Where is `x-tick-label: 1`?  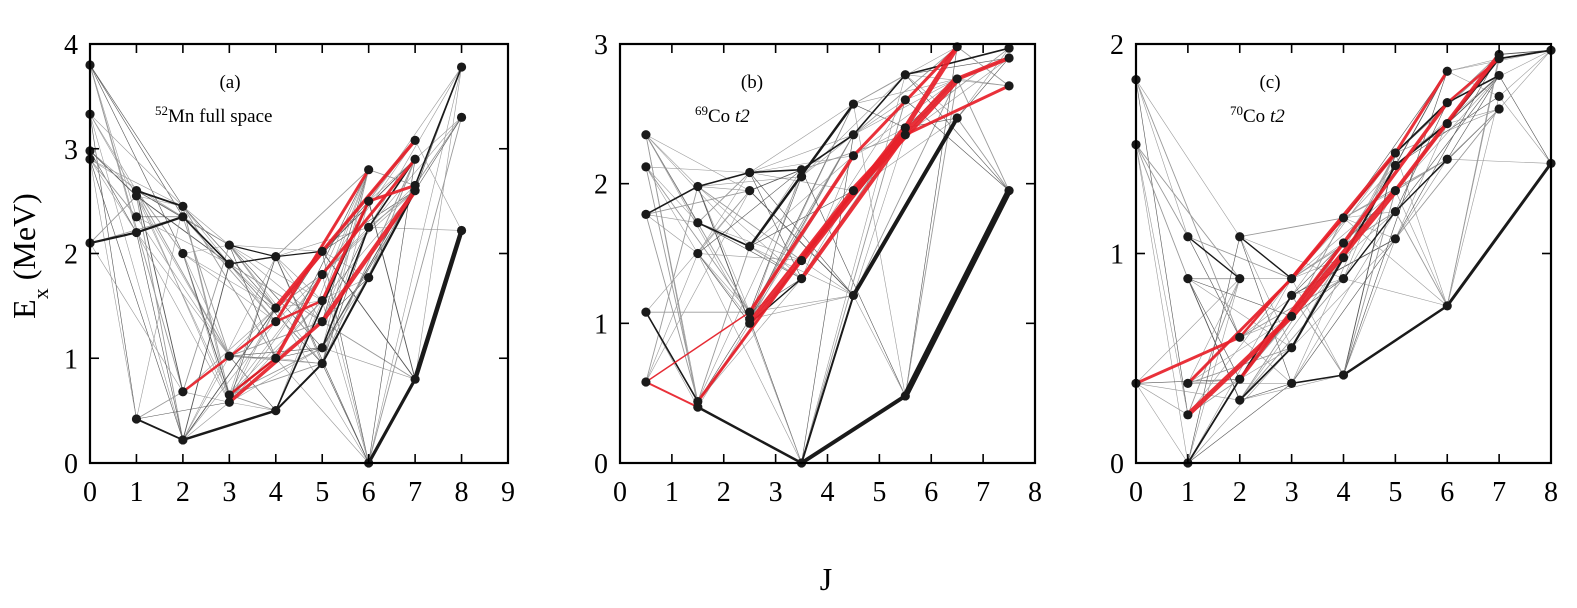 x-tick-label: 1 is located at coordinates (1188, 492).